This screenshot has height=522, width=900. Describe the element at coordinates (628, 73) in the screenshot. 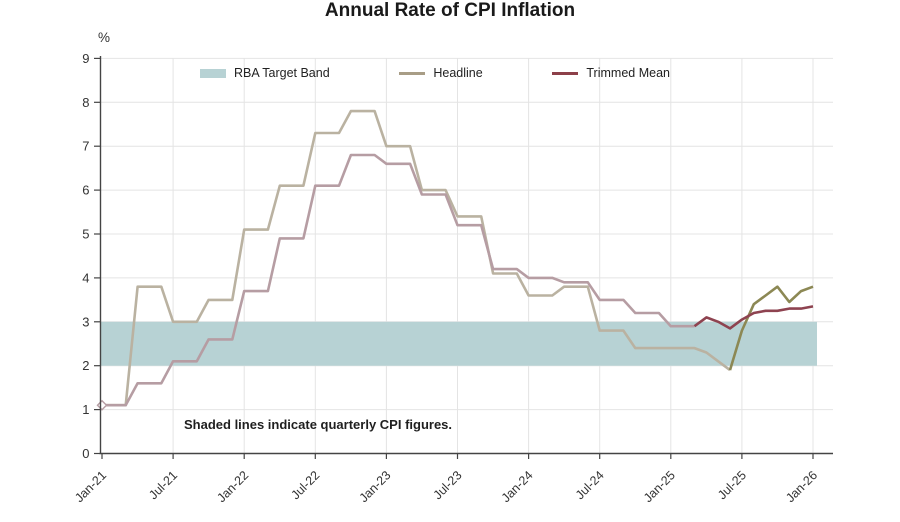

I see `legend-label-trimmed-mean: Trimmed Mean` at that location.